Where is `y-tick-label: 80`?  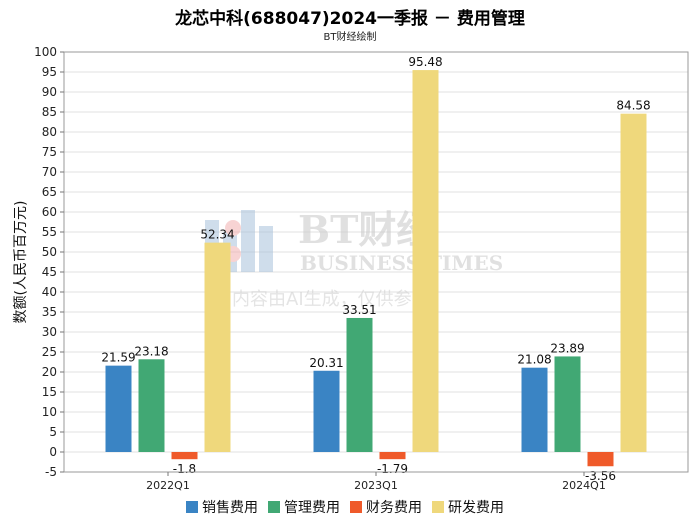
y-tick-label: 80 is located at coordinates (49, 132).